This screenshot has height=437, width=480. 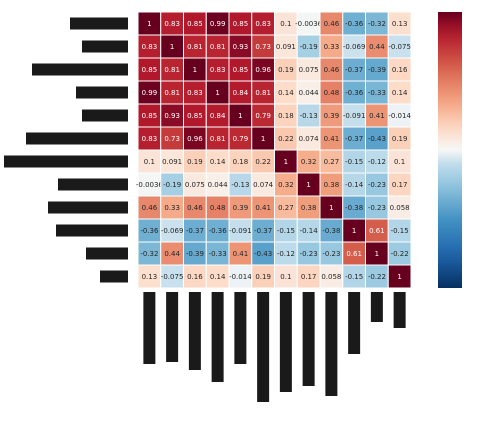 I want to click on cell-value-label: 0.48, so click(x=218, y=208).